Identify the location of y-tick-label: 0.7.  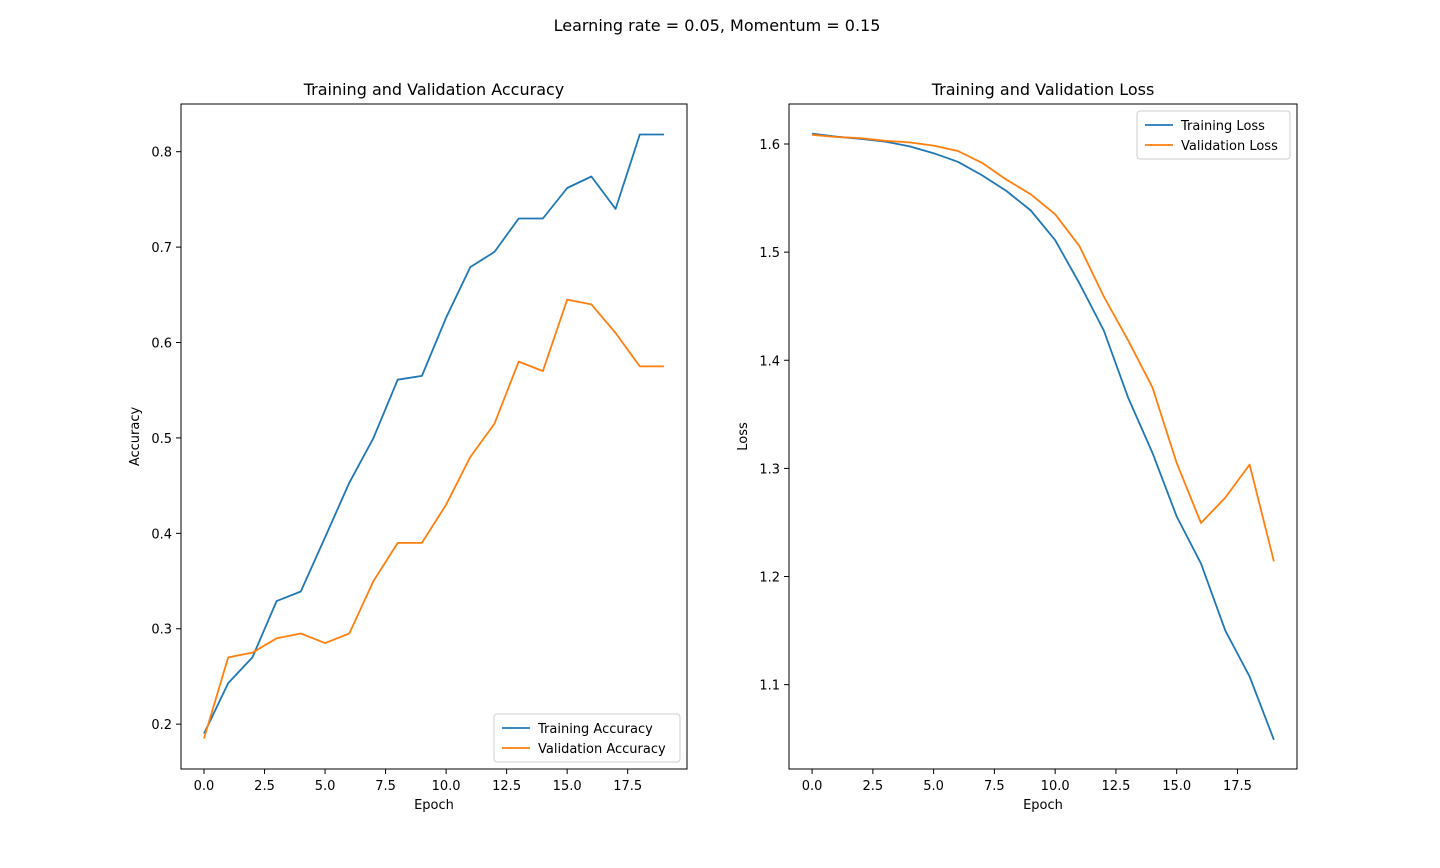
(161, 248).